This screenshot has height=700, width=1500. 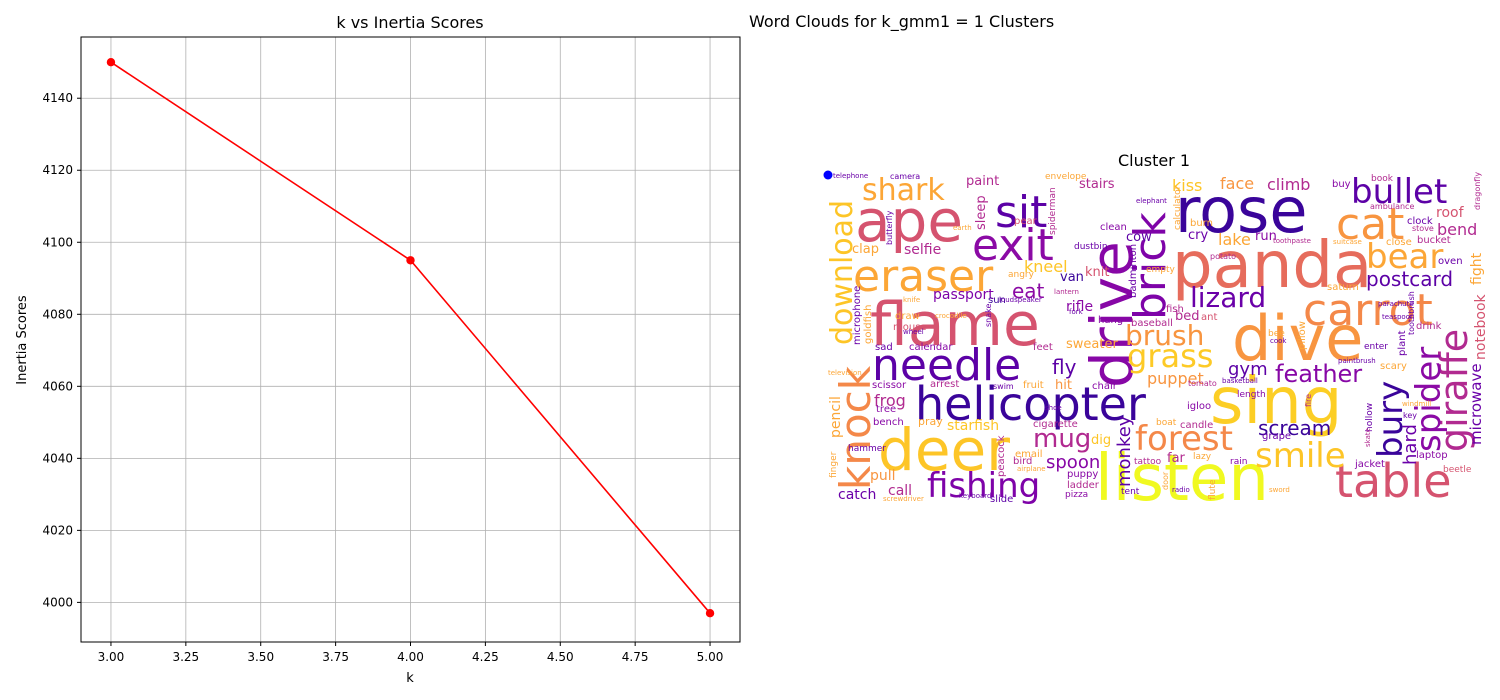 What do you see at coordinates (1182, 479) in the screenshot?
I see `word-cloud-word: listen` at bounding box center [1182, 479].